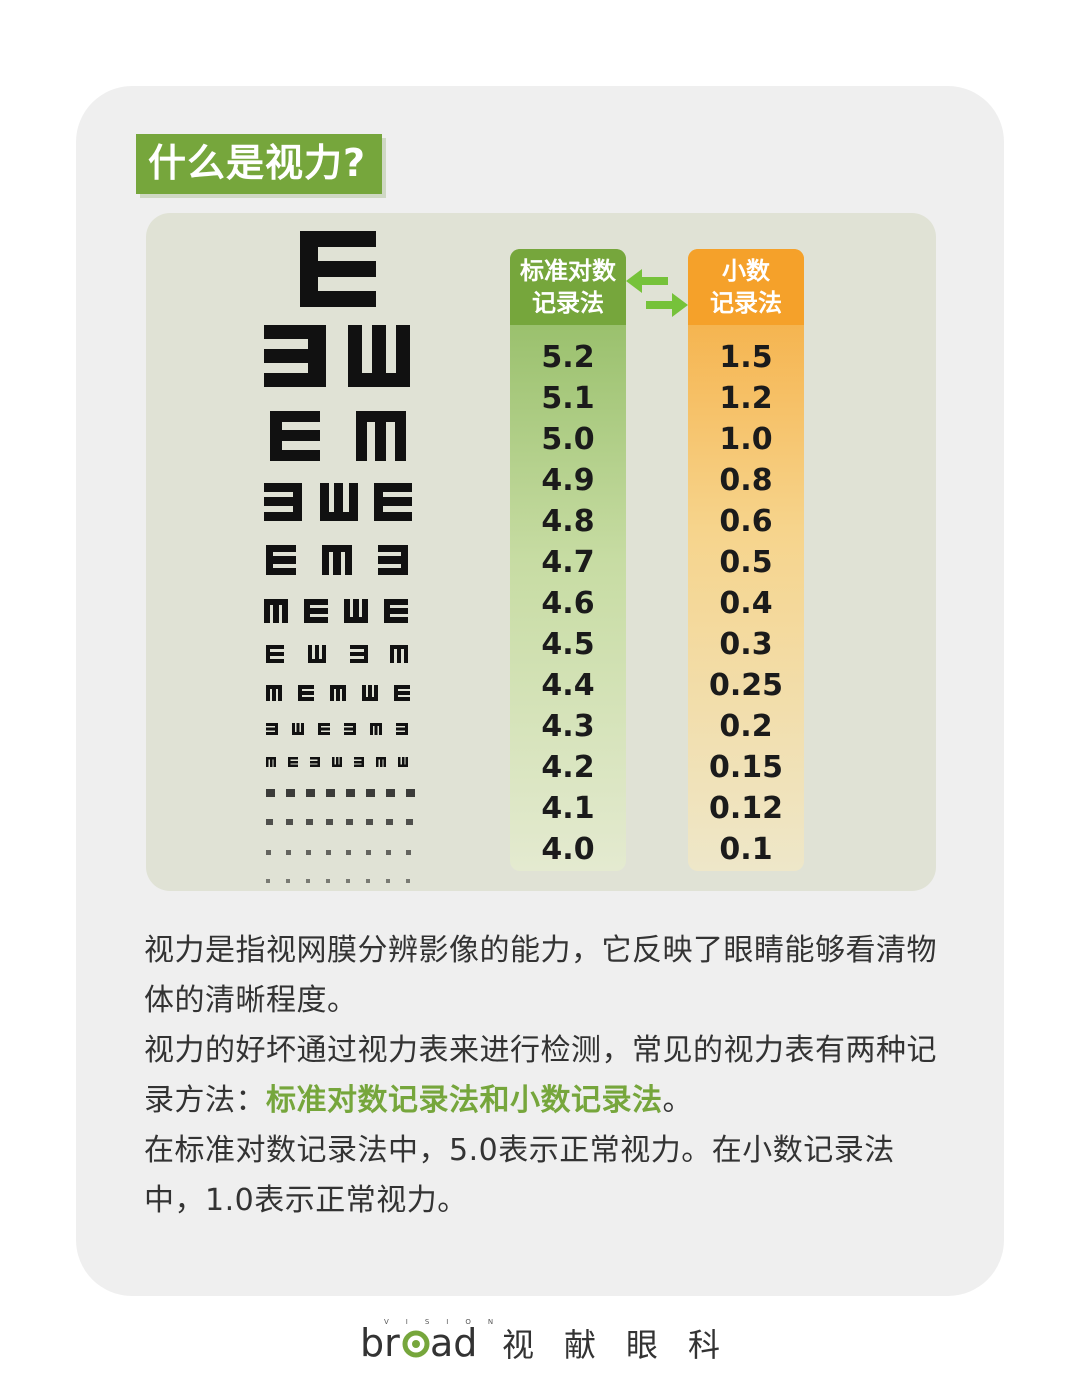  Describe the element at coordinates (746, 287) in the screenshot. I see `decimal-scale-header: 小数 记录法` at that location.